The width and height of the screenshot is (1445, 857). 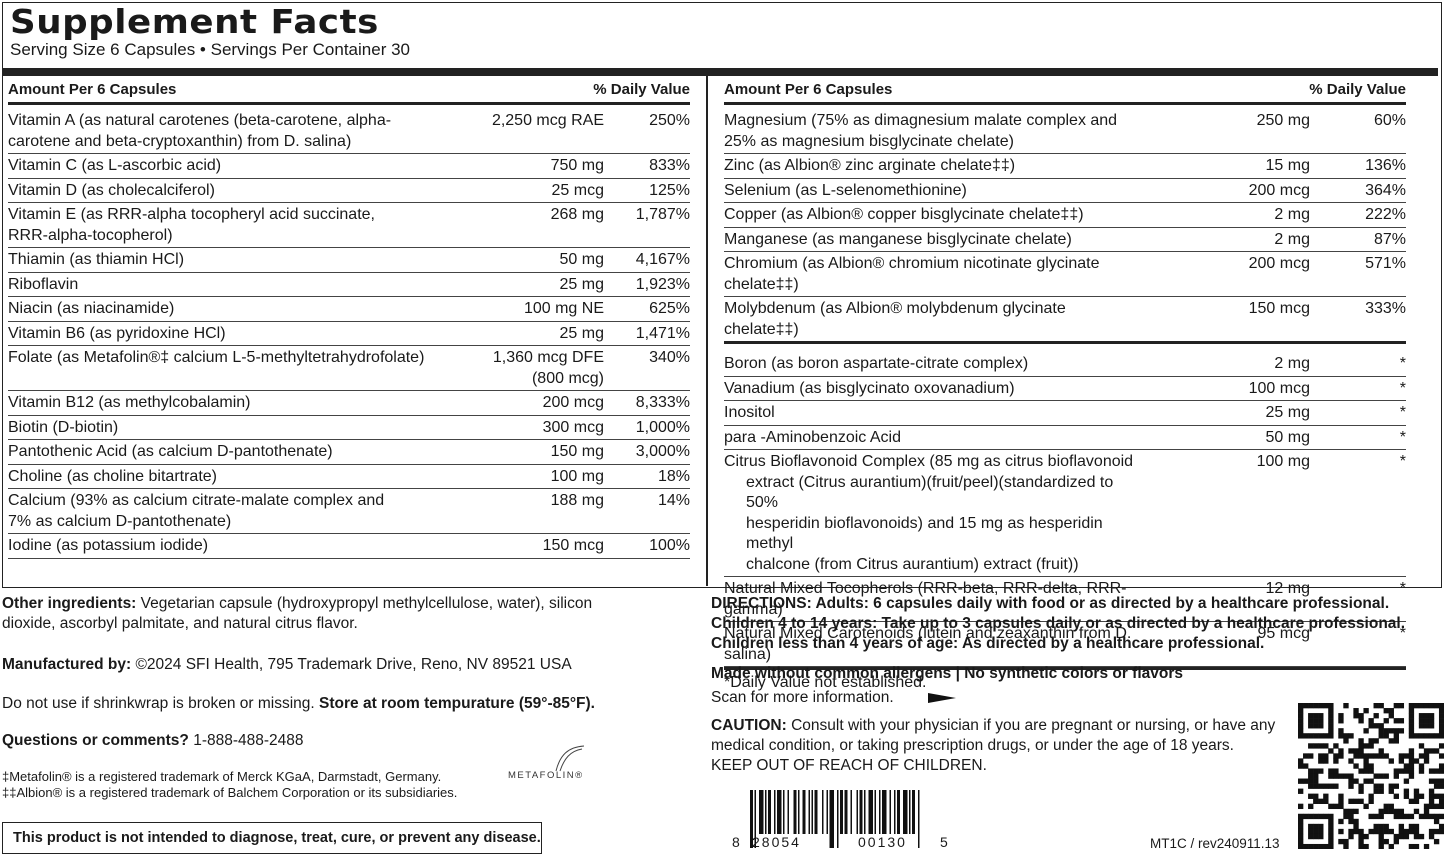 I want to click on amount-value-secondary: (800 mcg), so click(x=567, y=378).